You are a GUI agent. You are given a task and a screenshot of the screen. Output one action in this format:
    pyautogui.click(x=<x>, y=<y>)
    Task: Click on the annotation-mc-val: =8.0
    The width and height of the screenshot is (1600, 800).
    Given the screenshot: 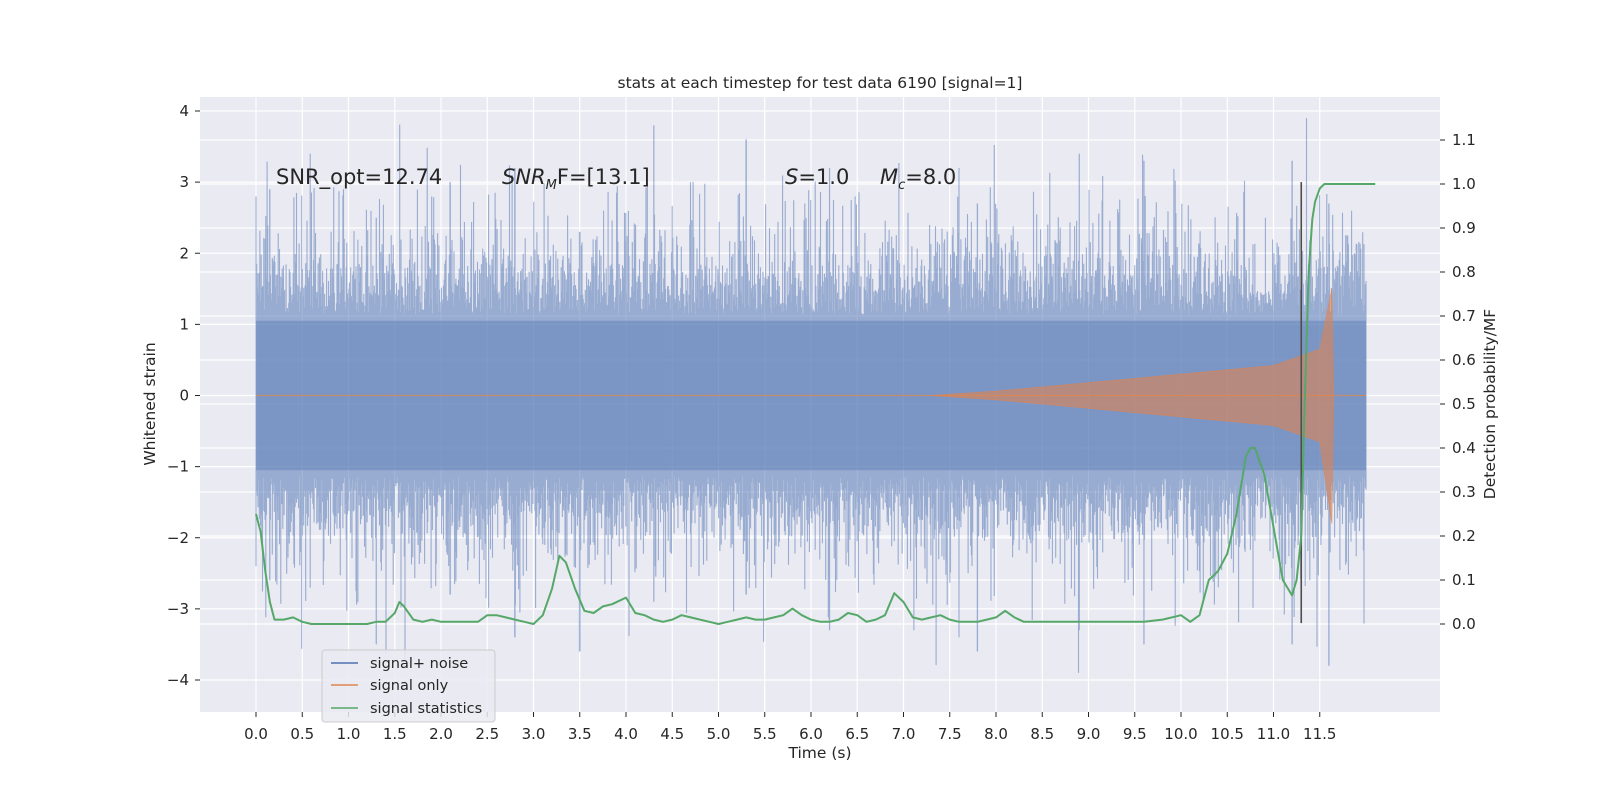 What is the action you would take?
    pyautogui.click(x=930, y=177)
    